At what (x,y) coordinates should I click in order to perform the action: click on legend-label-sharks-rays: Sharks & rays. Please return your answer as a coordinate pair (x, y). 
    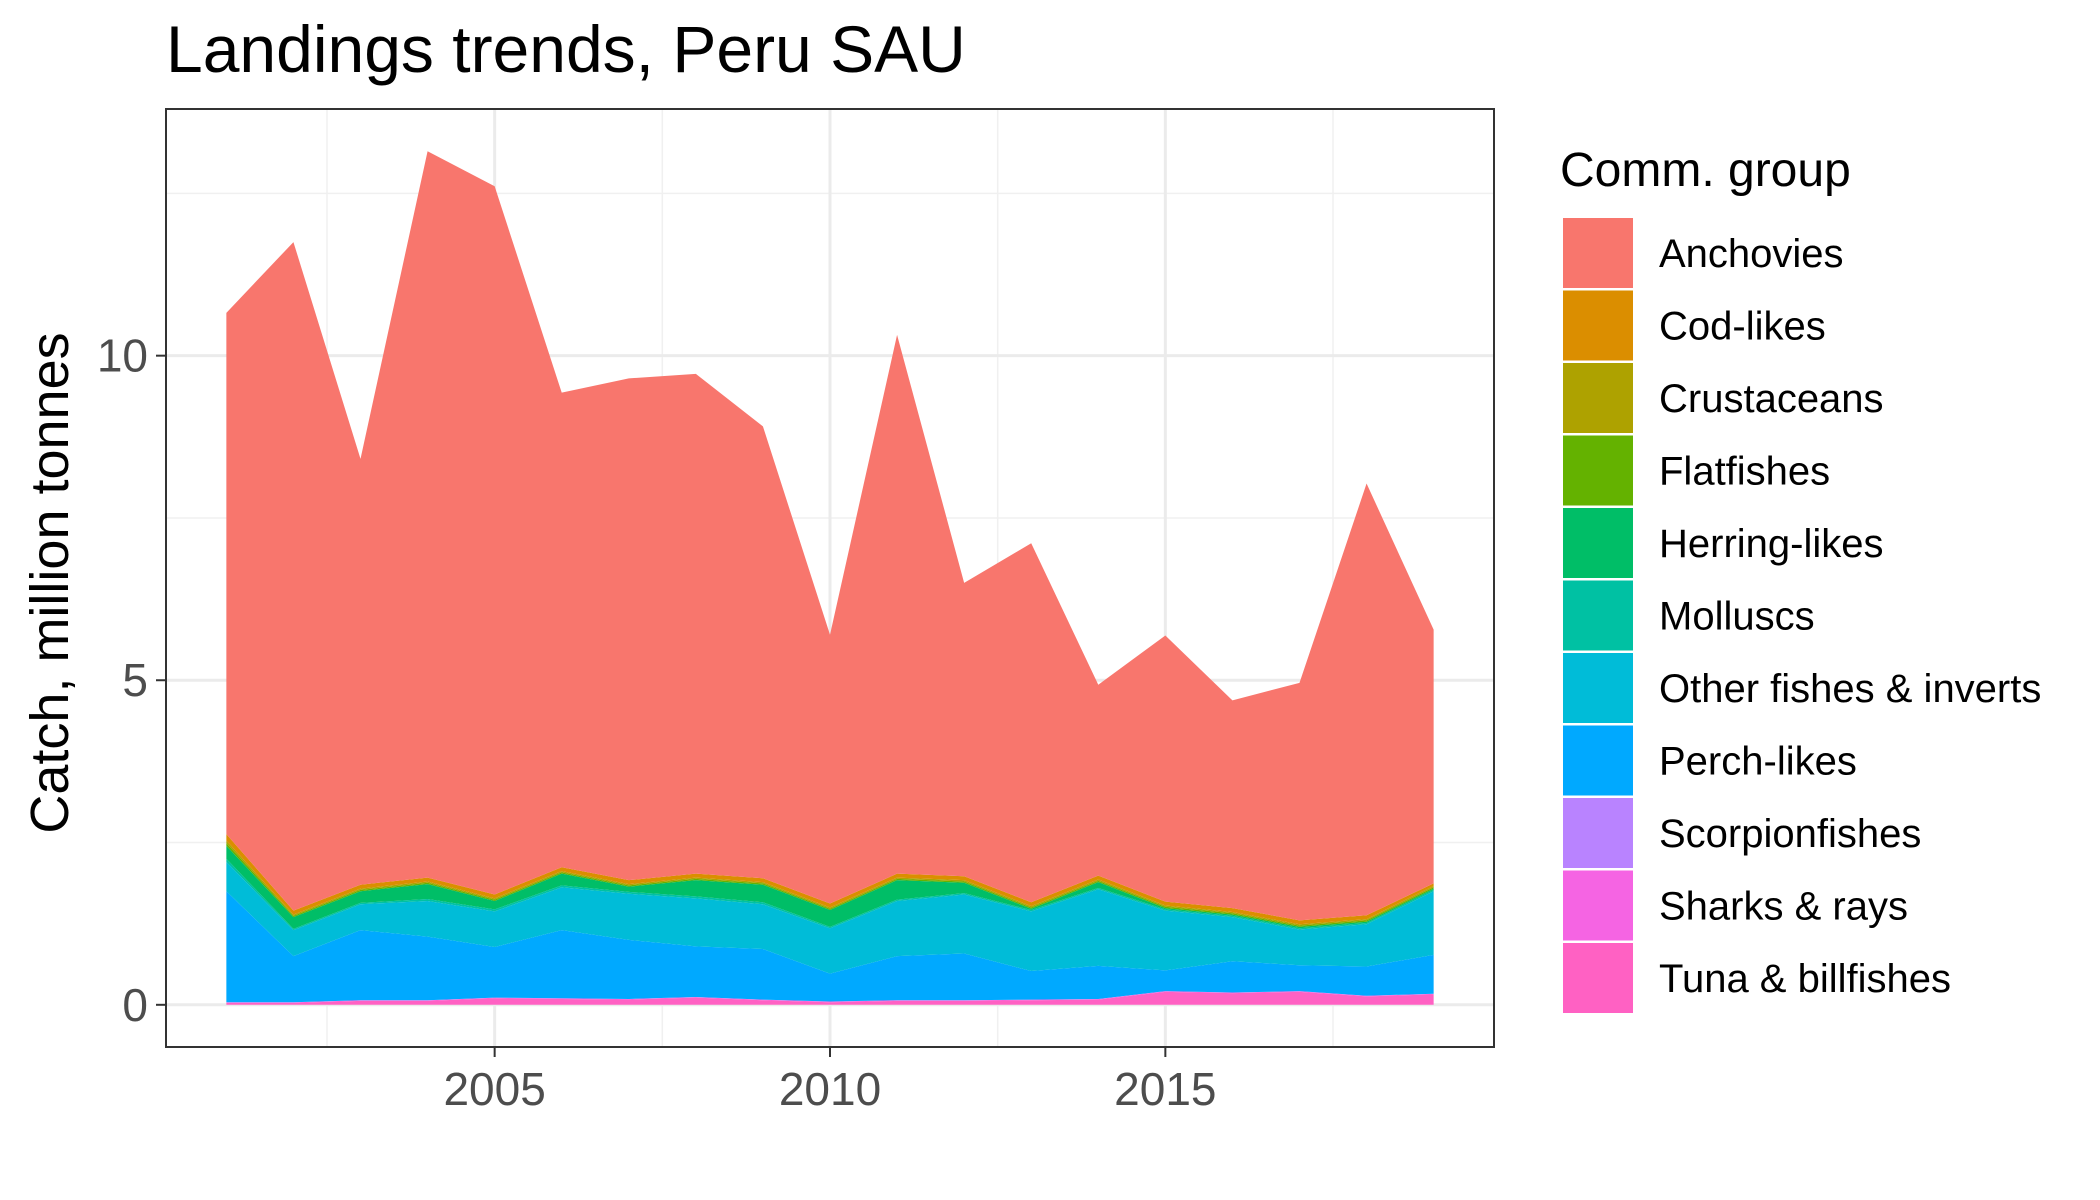
    Looking at the image, I should click on (1783, 907).